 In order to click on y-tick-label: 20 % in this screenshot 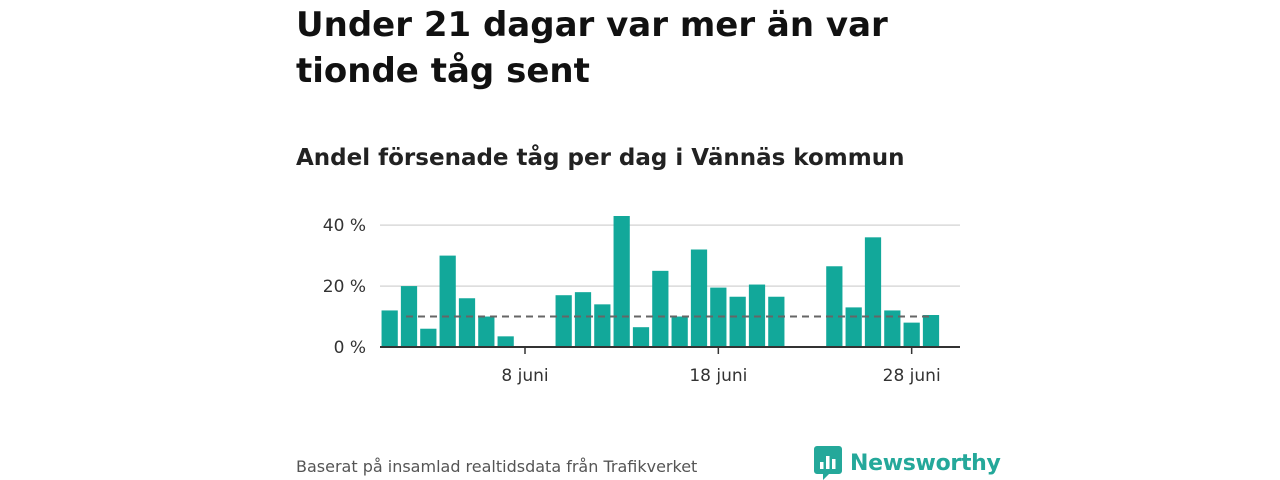, I will do `click(344, 287)`.